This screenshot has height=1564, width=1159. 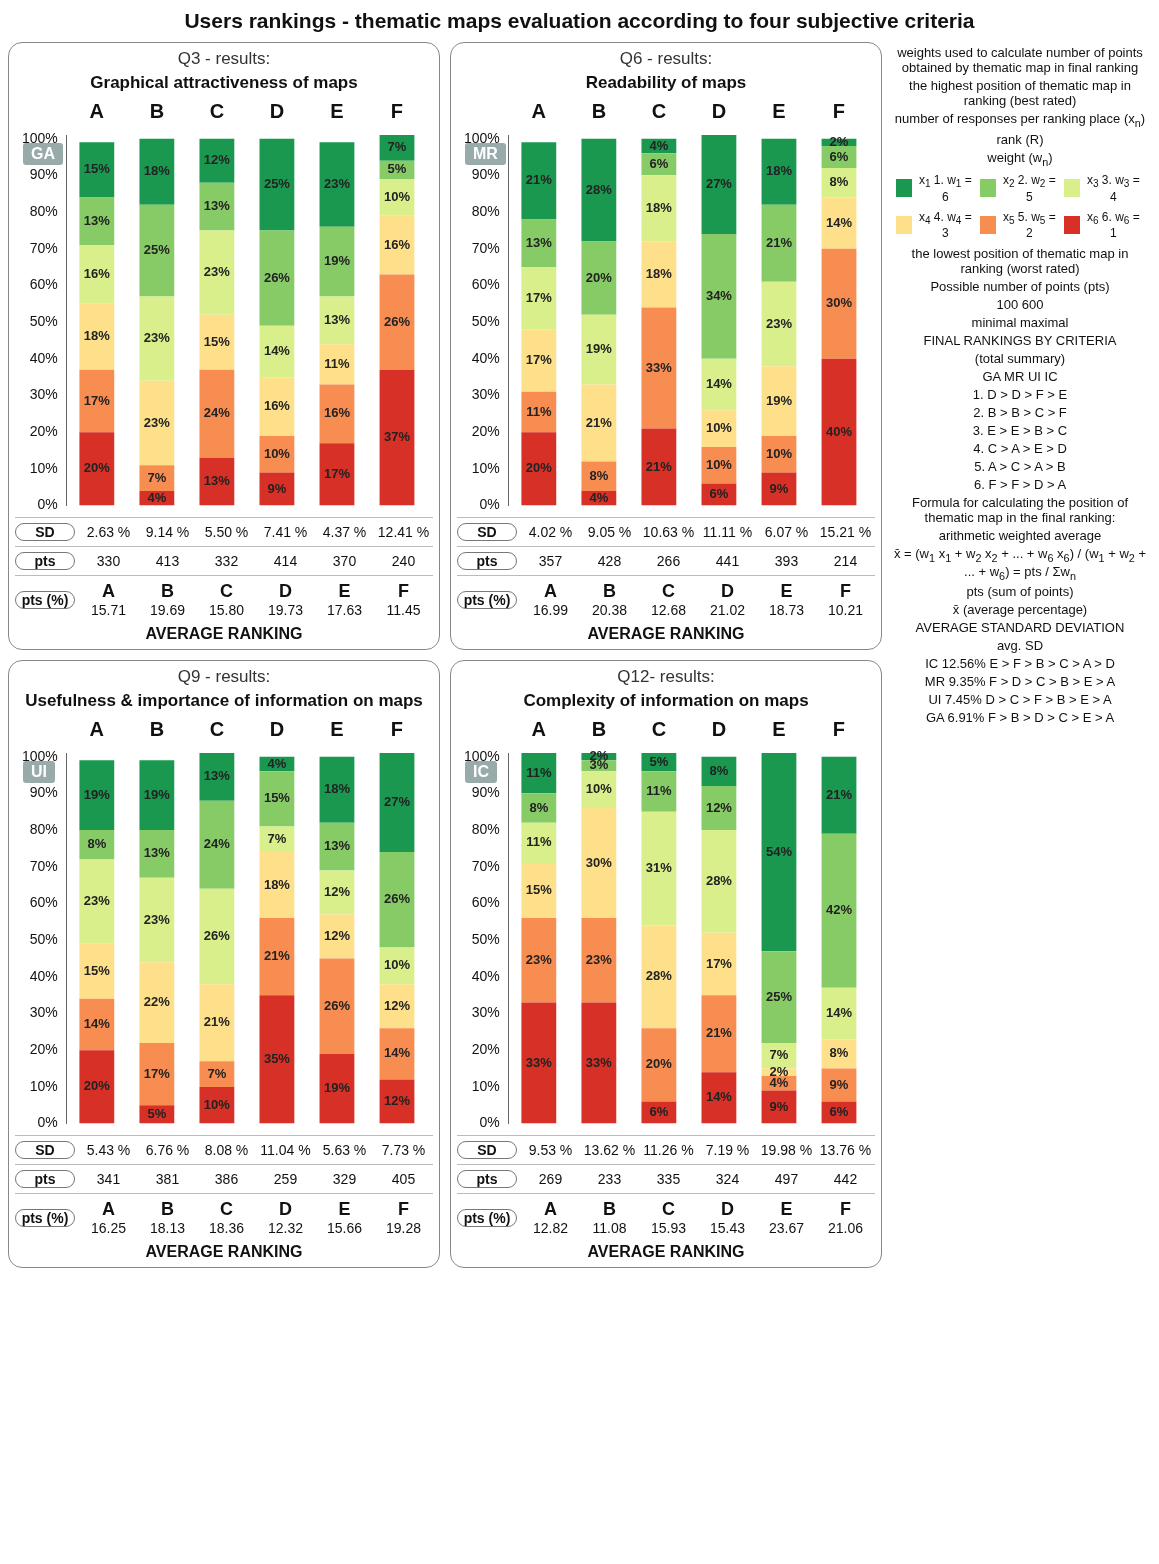 I want to click on data-label: 27%, so click(x=397, y=802).